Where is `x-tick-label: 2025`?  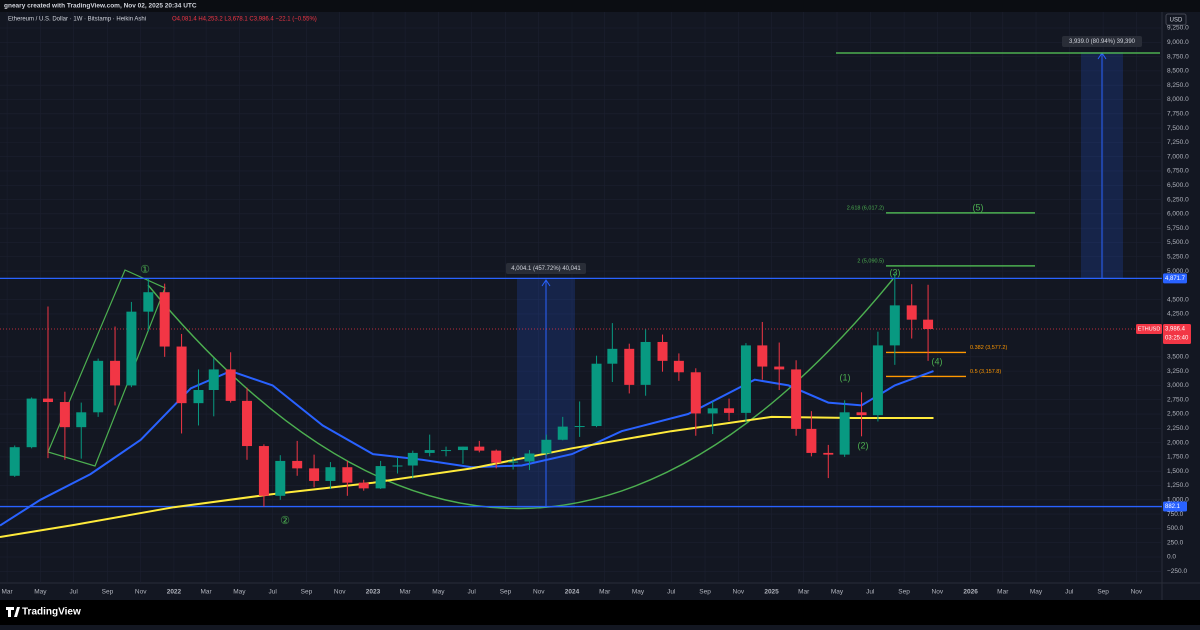 x-tick-label: 2025 is located at coordinates (771, 592).